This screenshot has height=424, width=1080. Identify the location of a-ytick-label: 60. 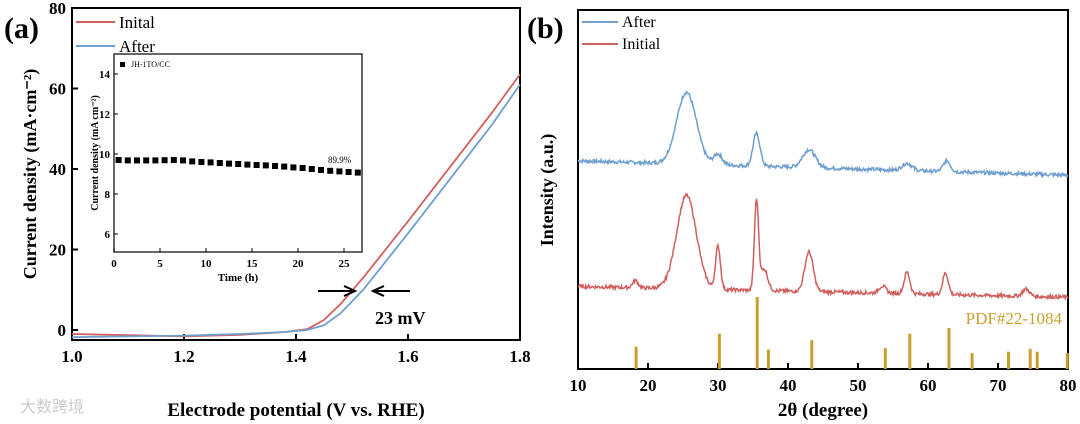
(57, 89).